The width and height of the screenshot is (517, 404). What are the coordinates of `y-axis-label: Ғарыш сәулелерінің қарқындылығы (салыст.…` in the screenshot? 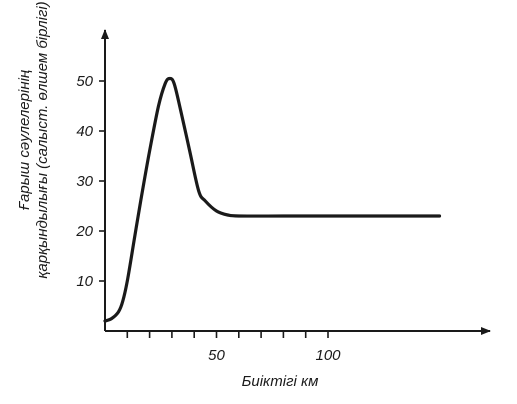 It's located at (33, 139).